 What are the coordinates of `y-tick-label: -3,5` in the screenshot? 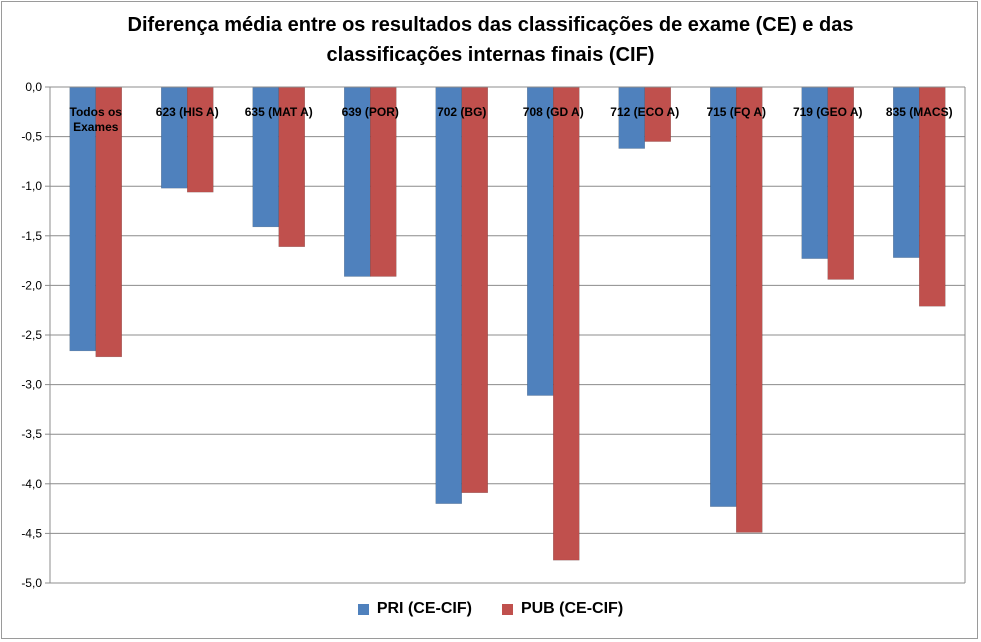 It's located at (31, 434).